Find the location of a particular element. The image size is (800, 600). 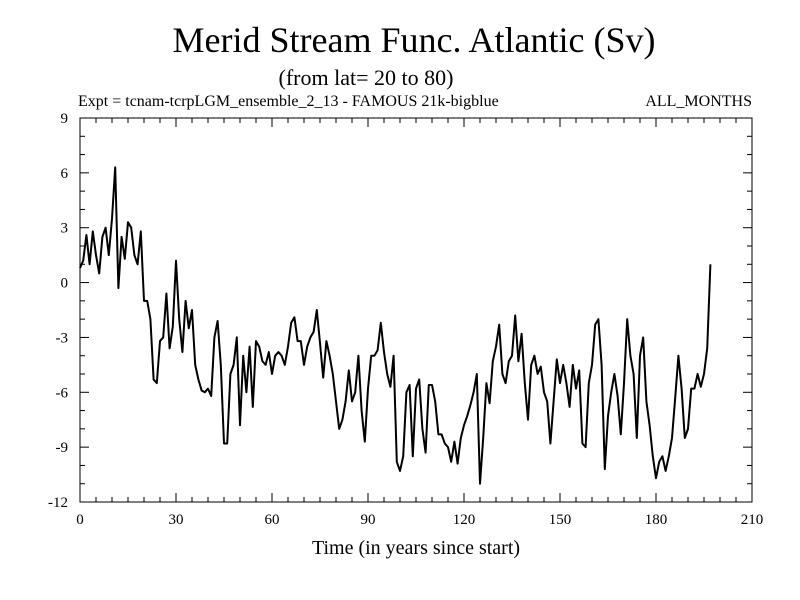

y-tick-label: 0 is located at coordinates (65, 284).